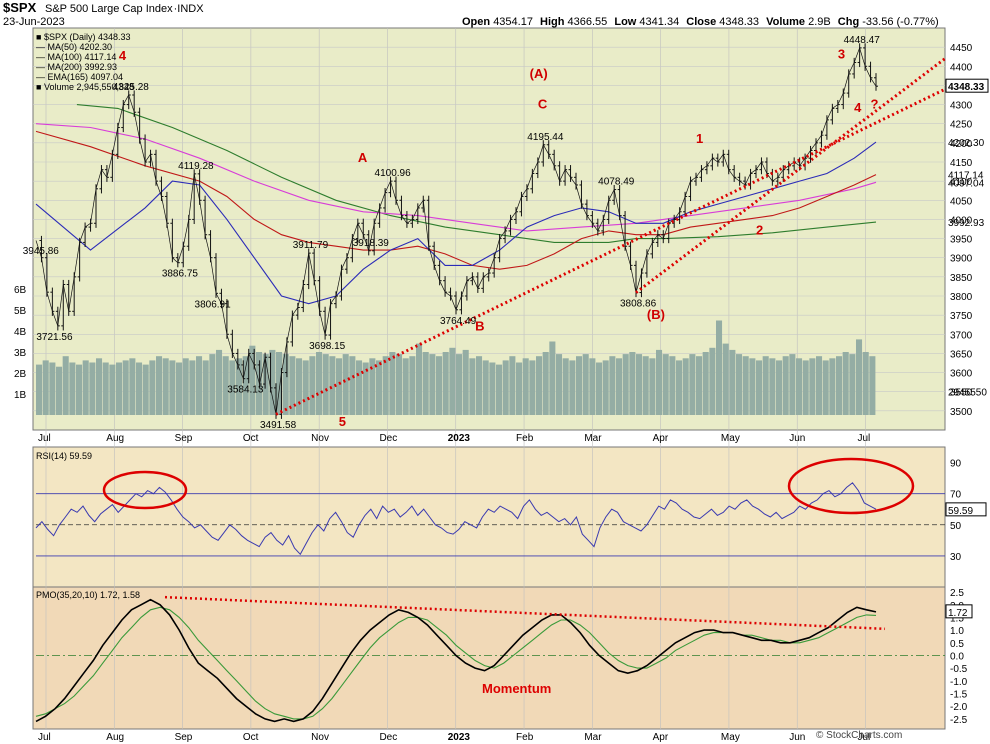  I want to click on x-tick-label-pmo: Mar, so click(593, 737).